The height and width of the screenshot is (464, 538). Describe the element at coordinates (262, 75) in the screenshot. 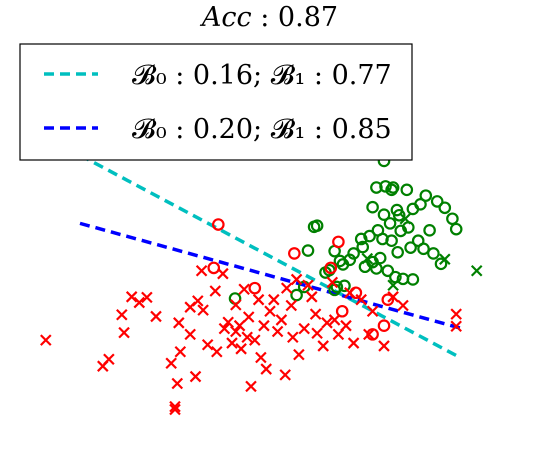

I see `legend-label-0: 𝓑₀ : 0.16; 𝓑₁ : 0.77` at that location.